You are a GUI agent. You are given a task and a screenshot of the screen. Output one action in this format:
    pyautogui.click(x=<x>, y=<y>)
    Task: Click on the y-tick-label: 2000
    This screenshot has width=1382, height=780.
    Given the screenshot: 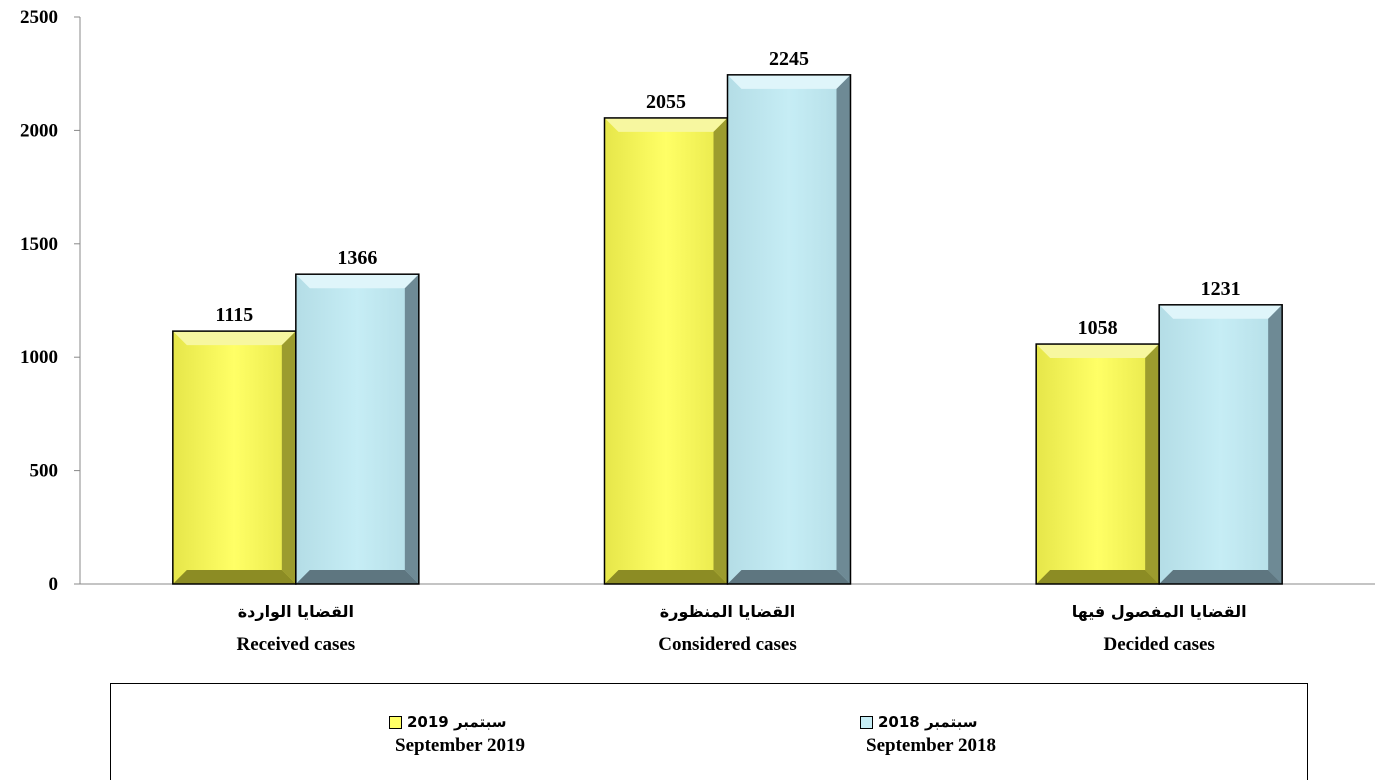 What is the action you would take?
    pyautogui.click(x=39, y=130)
    